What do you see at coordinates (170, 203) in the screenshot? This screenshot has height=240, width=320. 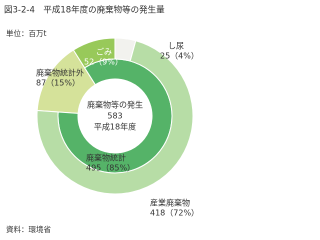 I see `slice-name: 産業廃棄物` at bounding box center [170, 203].